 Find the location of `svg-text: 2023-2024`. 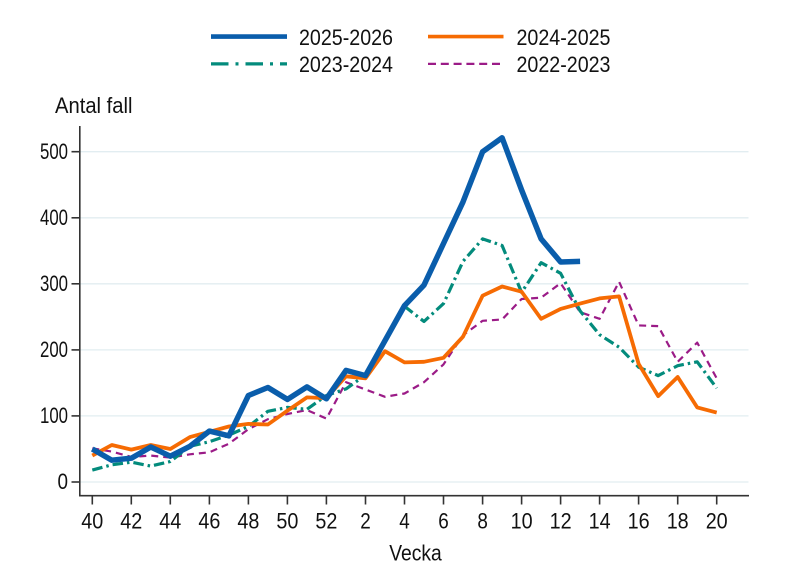

svg-text: 2023-2024 is located at coordinates (346, 64).